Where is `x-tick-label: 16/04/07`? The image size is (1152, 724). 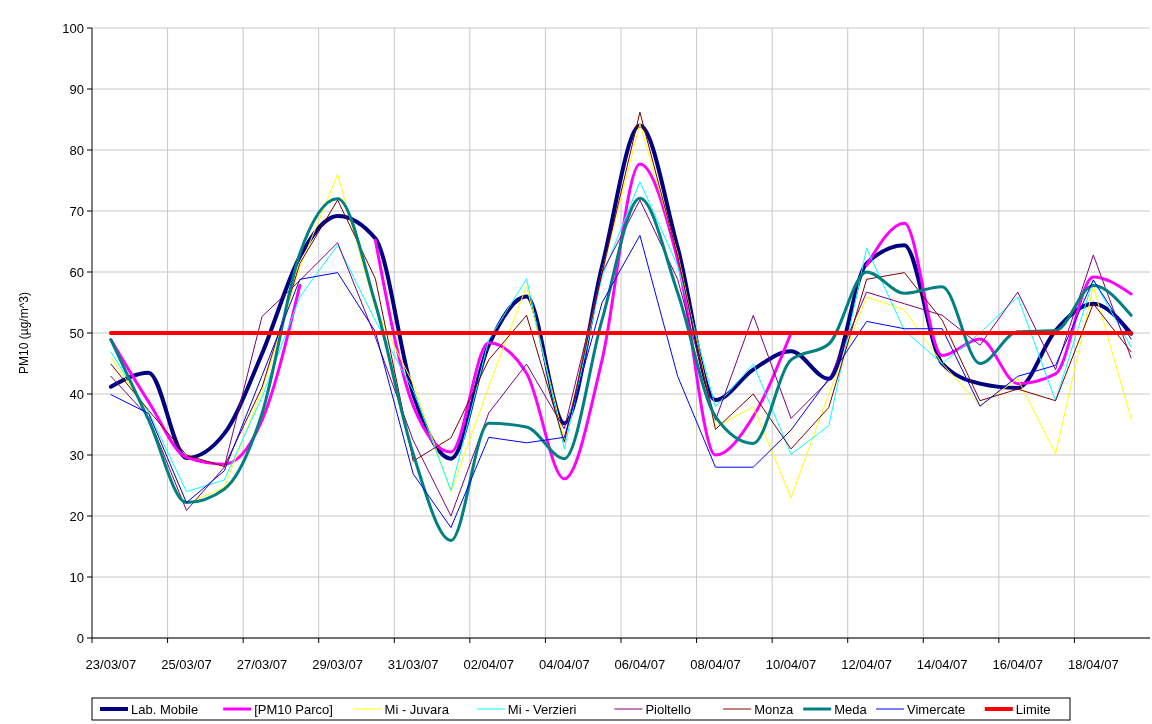
x-tick-label: 16/04/07 is located at coordinates (1018, 664).